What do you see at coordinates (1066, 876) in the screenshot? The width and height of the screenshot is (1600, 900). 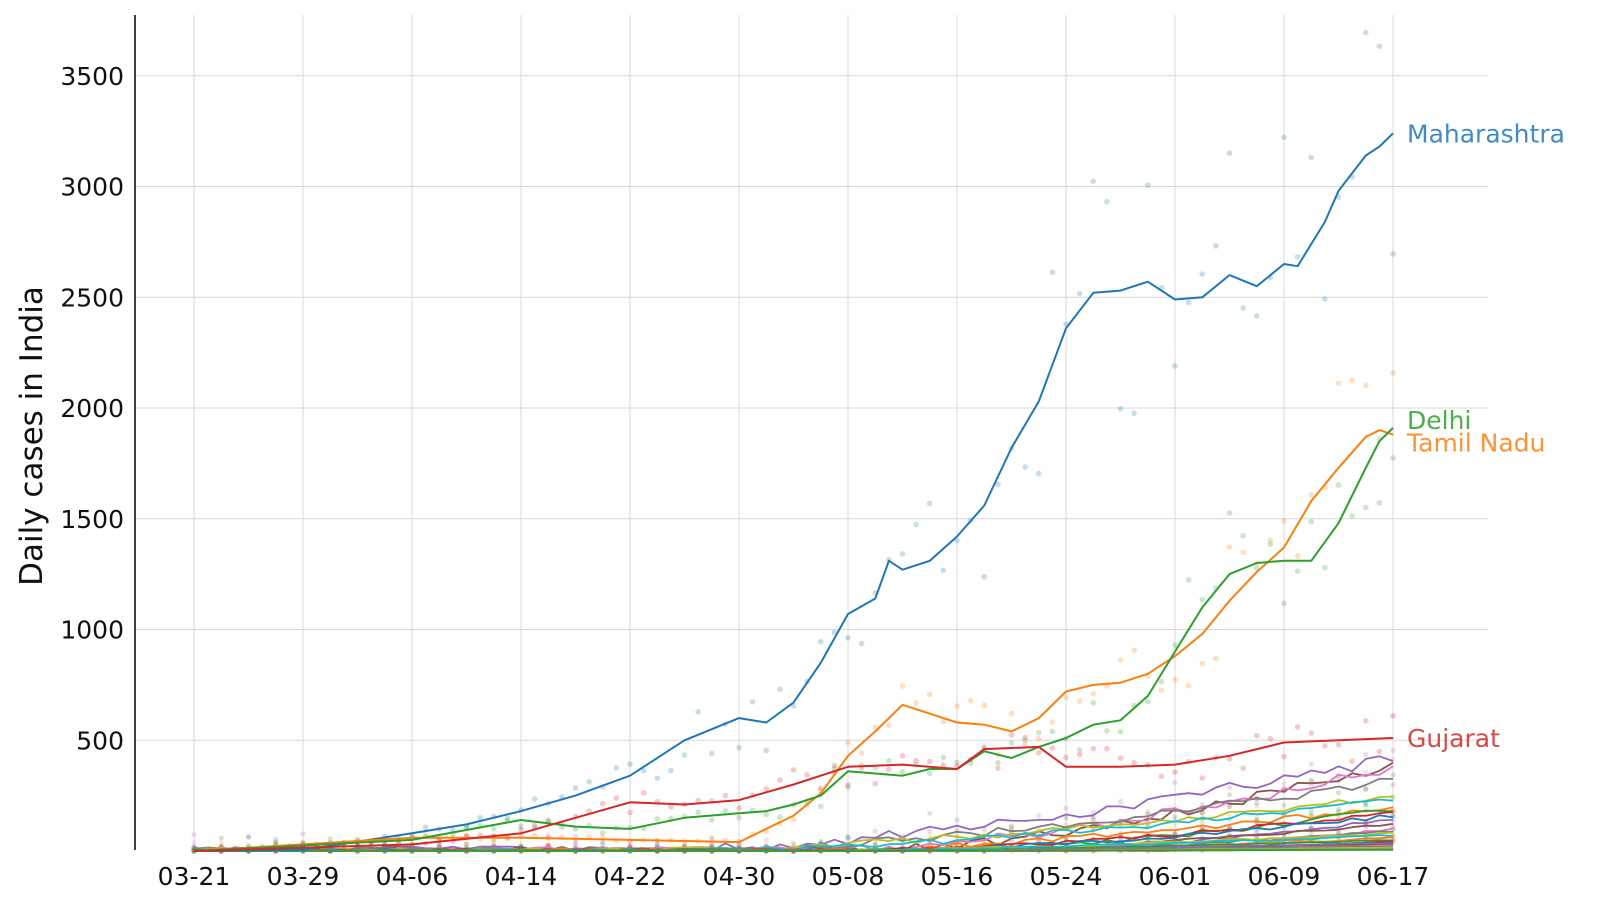 I see `x-tick-label: 05-24` at bounding box center [1066, 876].